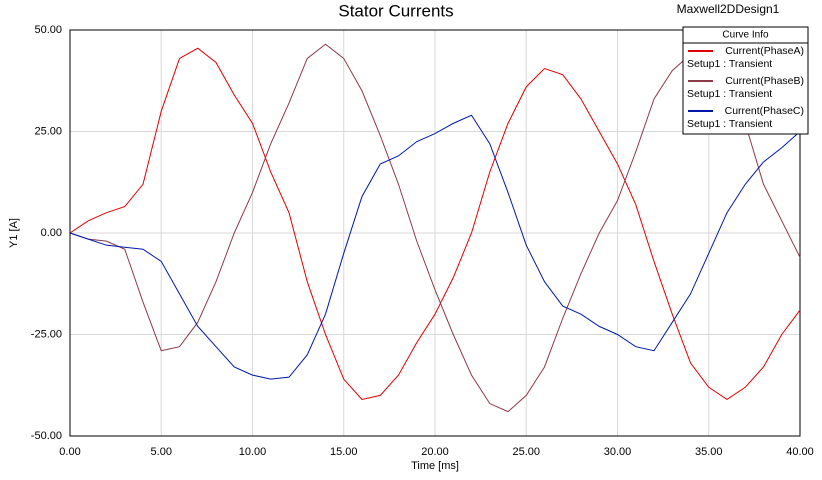  Describe the element at coordinates (728, 9) in the screenshot. I see `design-name: Maxwell2DDesign1` at that location.